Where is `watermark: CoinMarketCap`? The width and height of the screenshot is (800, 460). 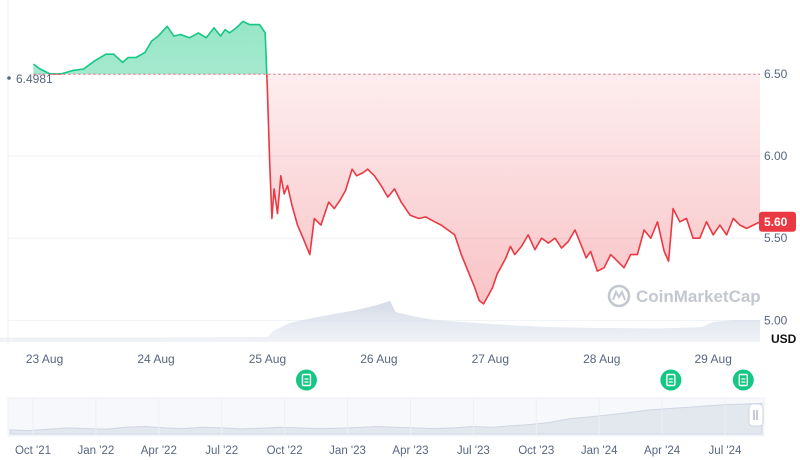 watermark: CoinMarketCap is located at coordinates (684, 296).